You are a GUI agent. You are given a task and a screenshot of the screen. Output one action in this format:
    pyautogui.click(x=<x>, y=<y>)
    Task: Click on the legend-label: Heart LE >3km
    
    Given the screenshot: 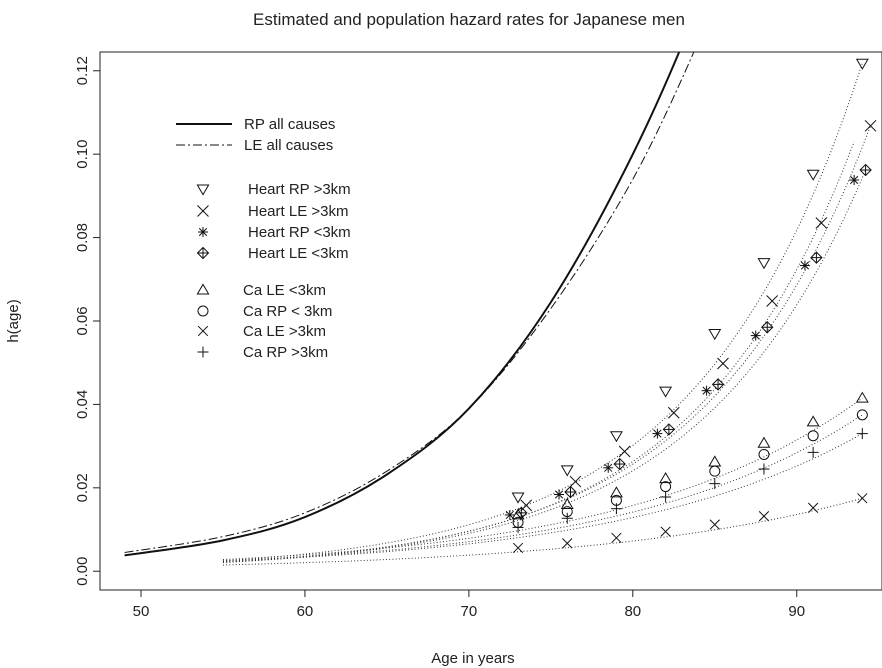 What is the action you would take?
    pyautogui.click(x=298, y=211)
    